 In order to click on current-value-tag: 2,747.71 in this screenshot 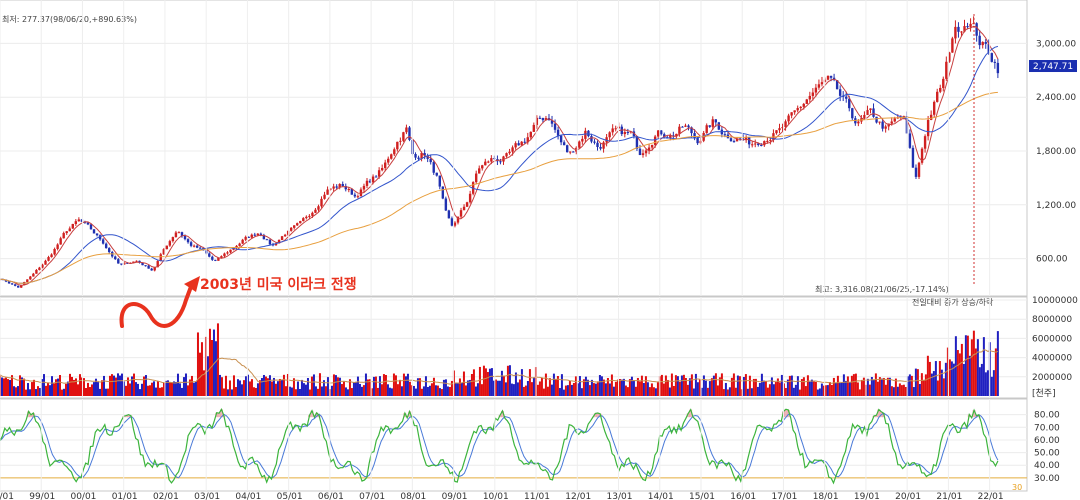, I will do `click(1053, 66)`.